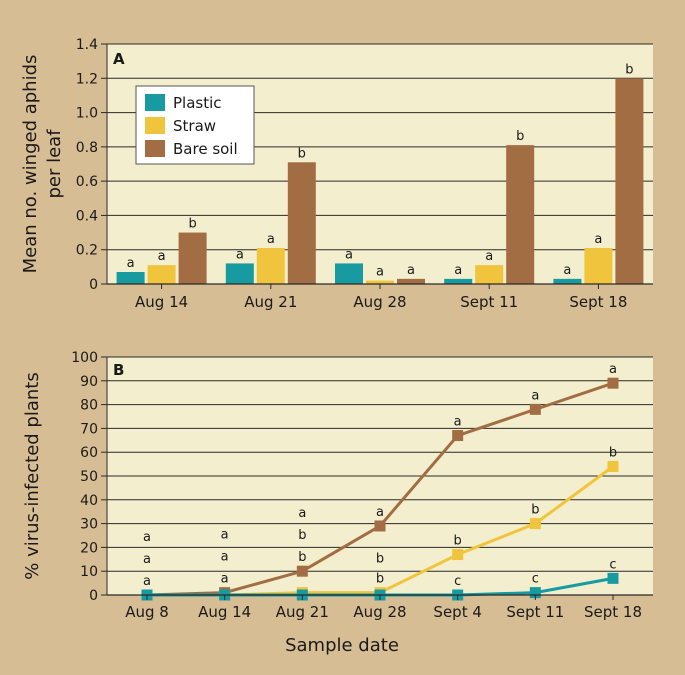 The width and height of the screenshot is (685, 675). Describe the element at coordinates (270, 302) in the screenshot. I see `panel-a-x-tick-label: Aug 21` at that location.